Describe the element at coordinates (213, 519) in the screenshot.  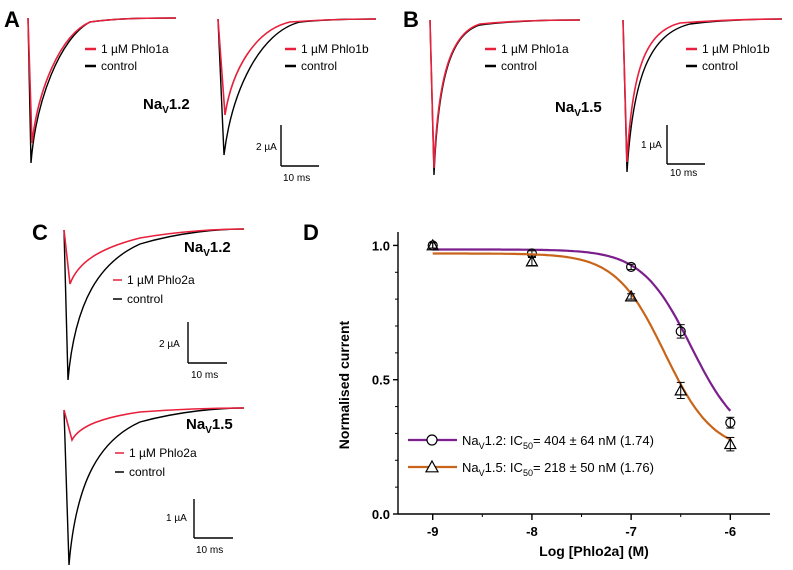
I see `scale-bar-c-bottom` at that location.